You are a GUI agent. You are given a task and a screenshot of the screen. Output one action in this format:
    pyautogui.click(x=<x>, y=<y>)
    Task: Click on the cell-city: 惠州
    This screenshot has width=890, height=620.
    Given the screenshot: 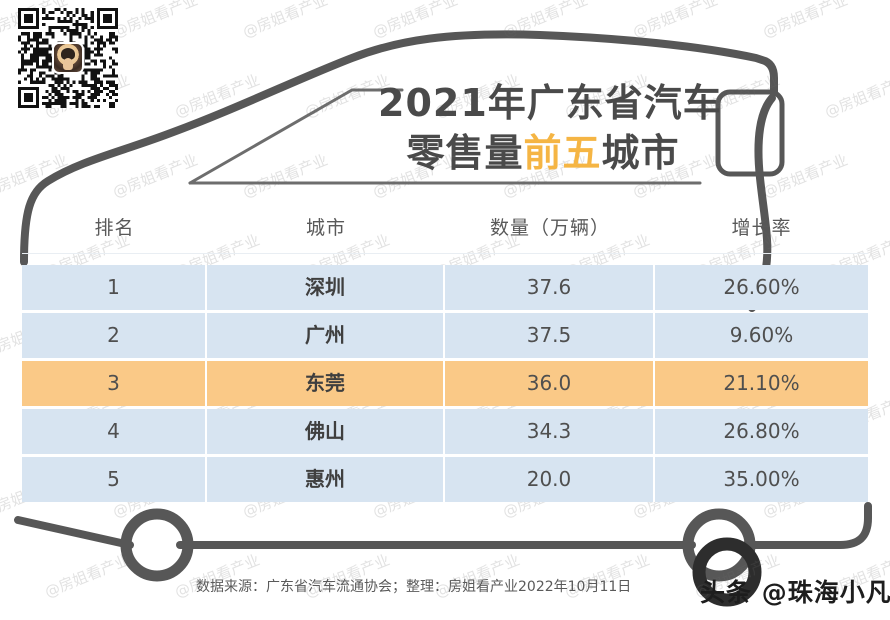 What is the action you would take?
    pyautogui.click(x=326, y=479)
    